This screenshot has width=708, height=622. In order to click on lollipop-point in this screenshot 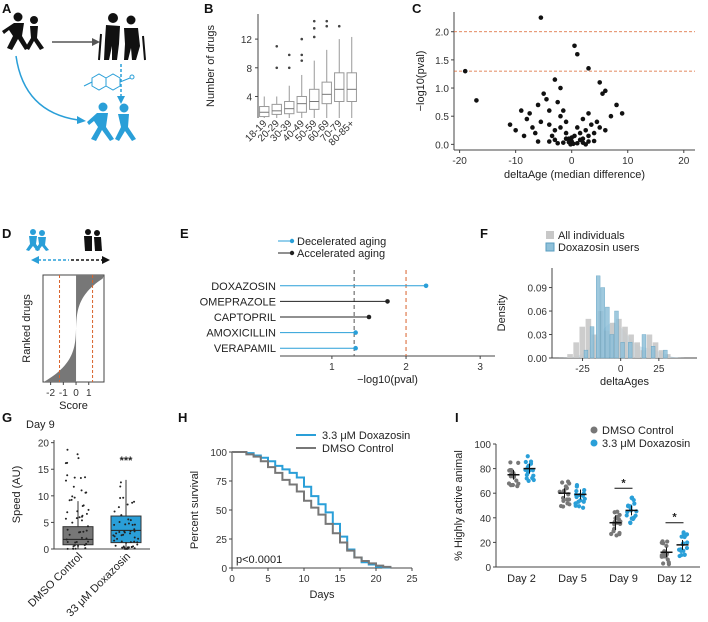, I will do `click(355, 348)`.